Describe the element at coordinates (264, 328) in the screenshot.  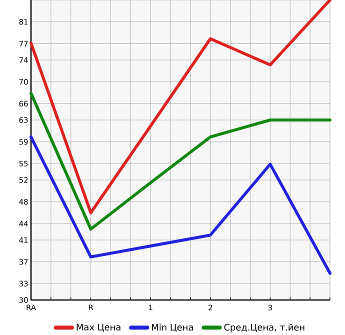
I see `legend-label: Сред.Цена, т.йен` at that location.